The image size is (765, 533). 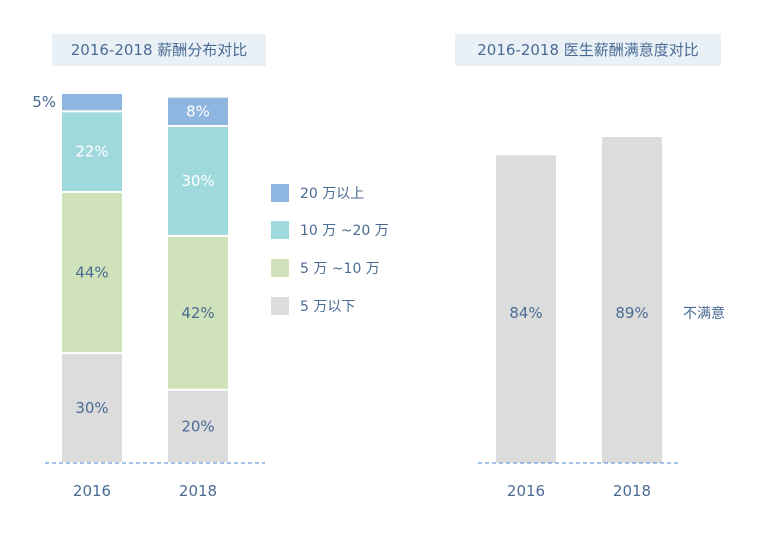 I want to click on bar-value-label: 89%, so click(x=631, y=313).